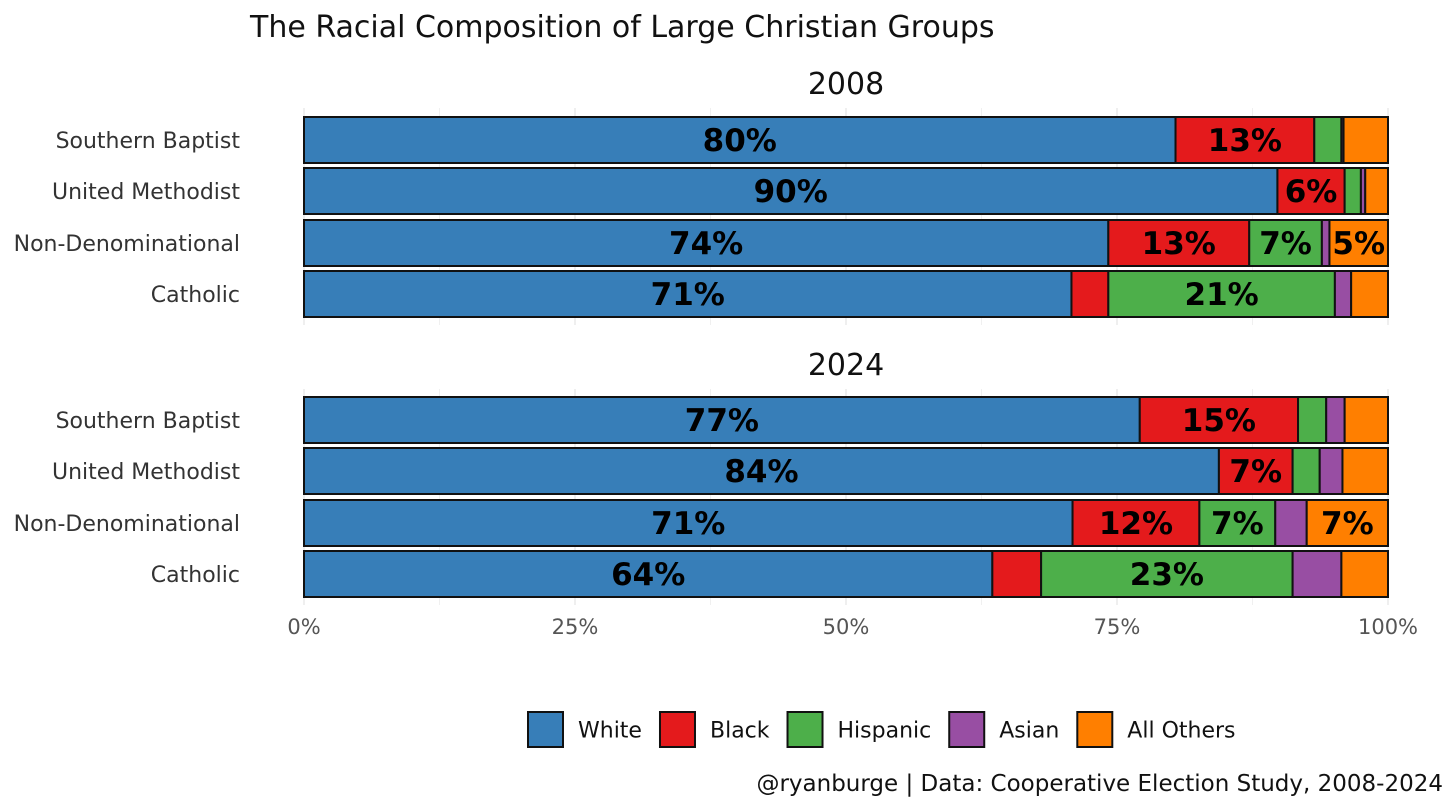 The height and width of the screenshot is (809, 1456). I want to click on bar-row-catholic: Catholic 64% 23%, so click(770, 574).